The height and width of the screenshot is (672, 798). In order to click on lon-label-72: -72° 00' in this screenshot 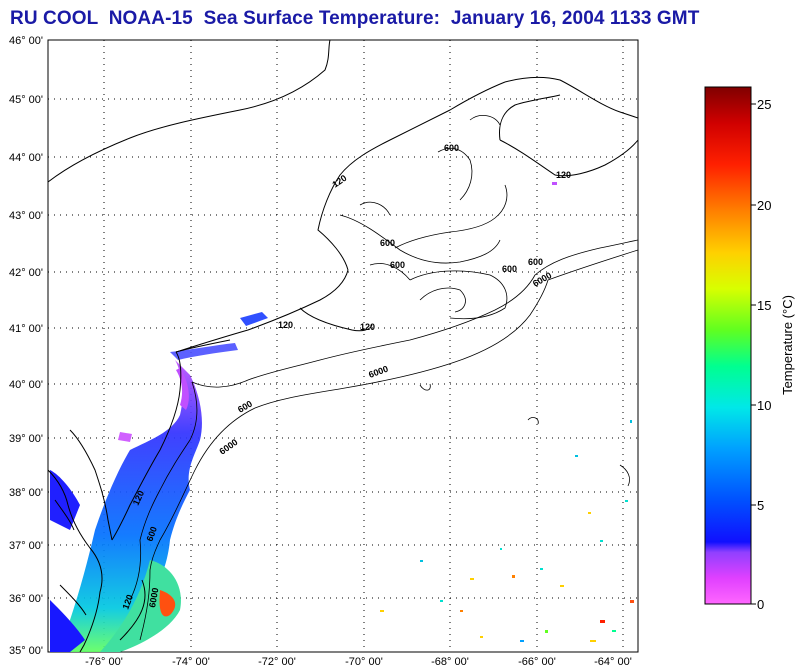, I will do `click(277, 662)`.